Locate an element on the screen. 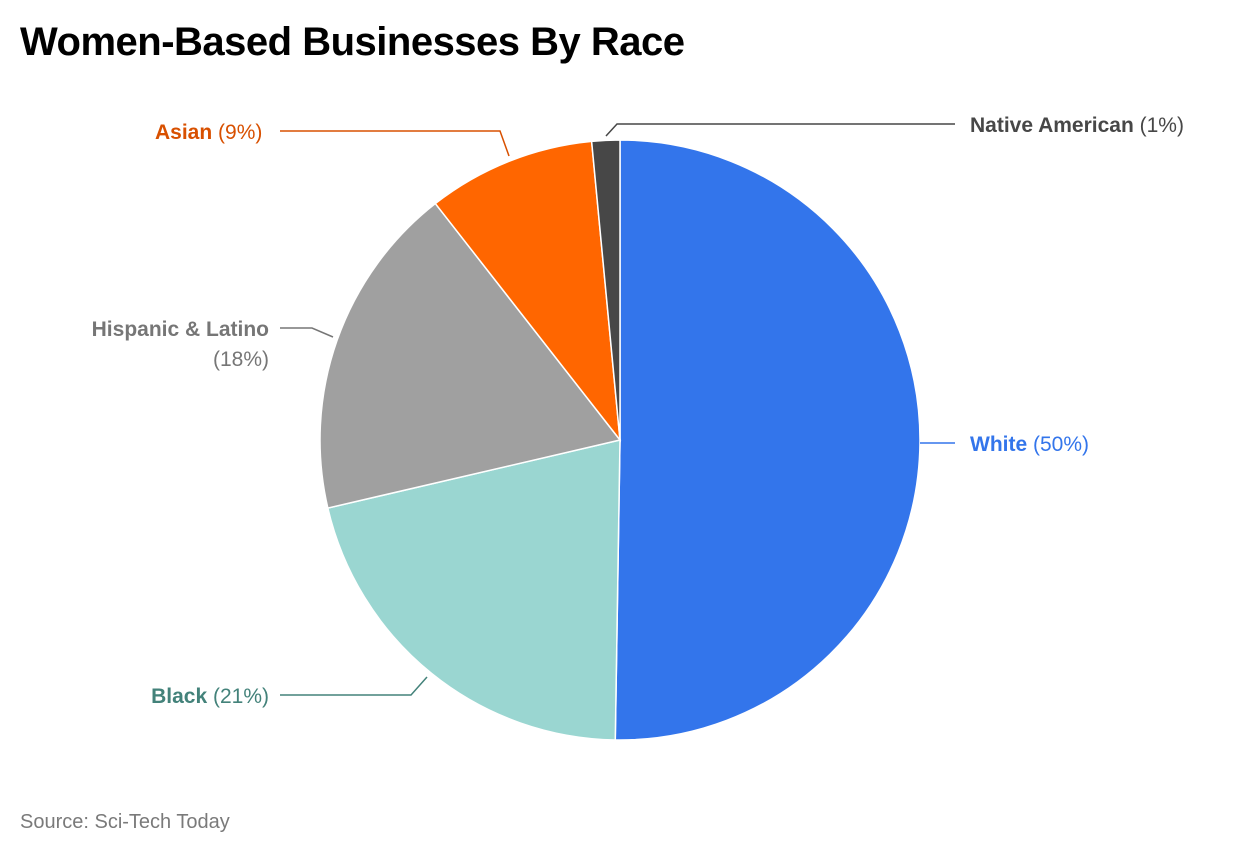 This screenshot has width=1240, height=856. slice-label-name: Native American is located at coordinates (1052, 125).